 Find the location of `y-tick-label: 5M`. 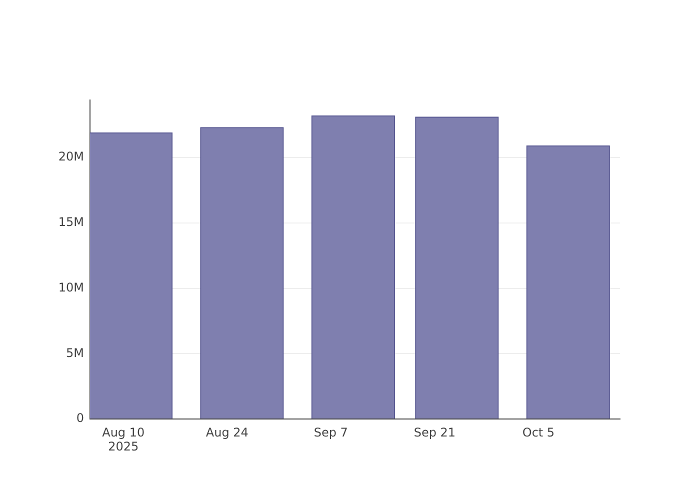

y-tick-label: 5M is located at coordinates (75, 353).